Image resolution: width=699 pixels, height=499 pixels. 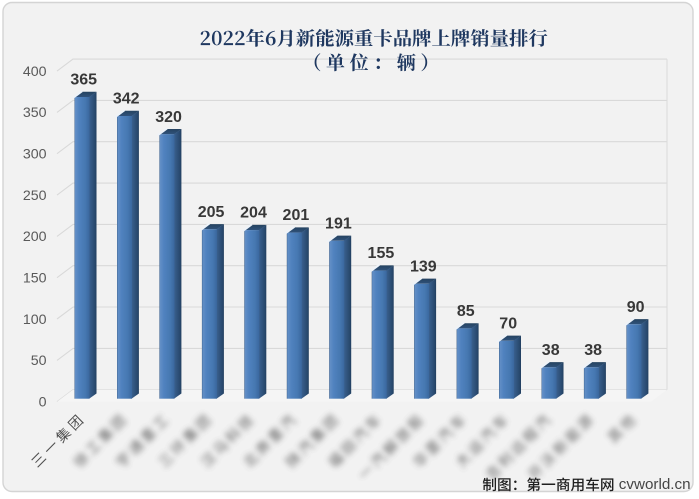 What do you see at coordinates (466, 311) in the screenshot?
I see `svg-text: 85` at bounding box center [466, 311].